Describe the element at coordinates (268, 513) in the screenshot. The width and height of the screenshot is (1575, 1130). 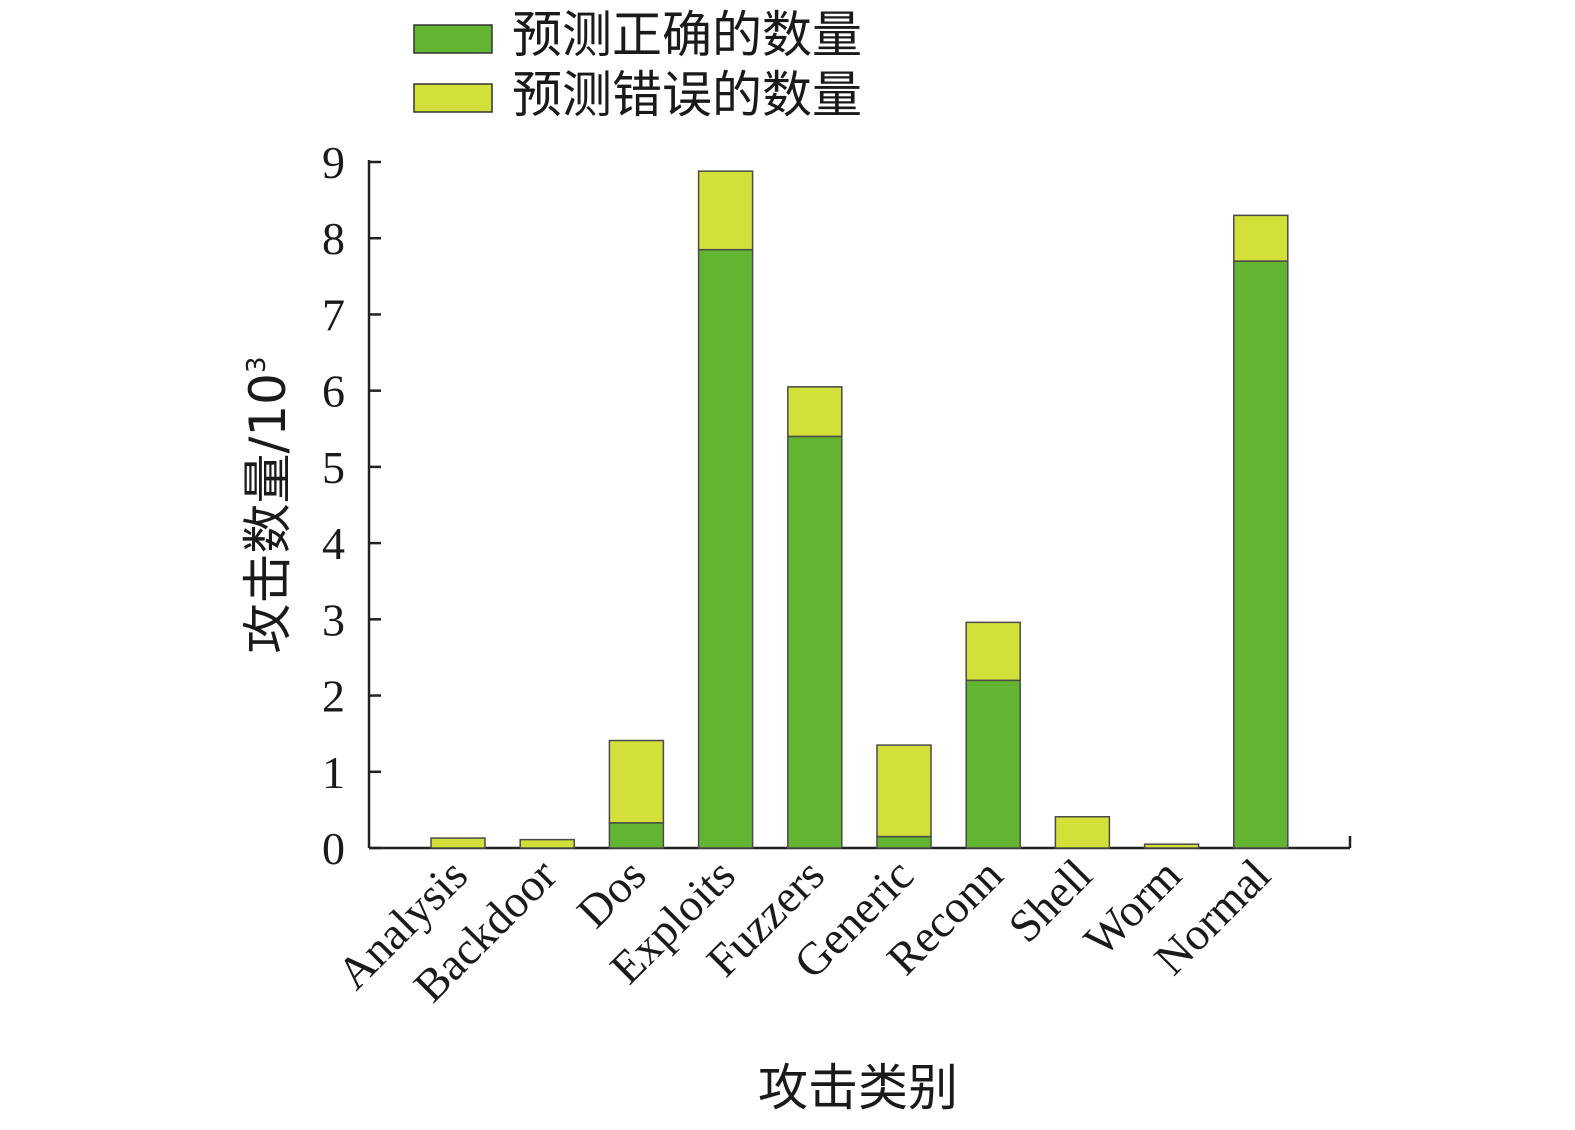
I see `y-axis-title-text: 攻击数量/10` at that location.